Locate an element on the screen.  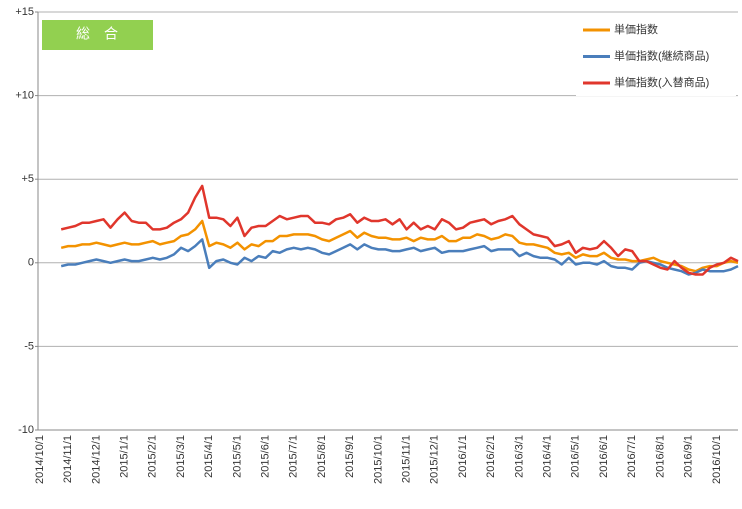
y-tick-label: +5 is located at coordinates (27, 179).